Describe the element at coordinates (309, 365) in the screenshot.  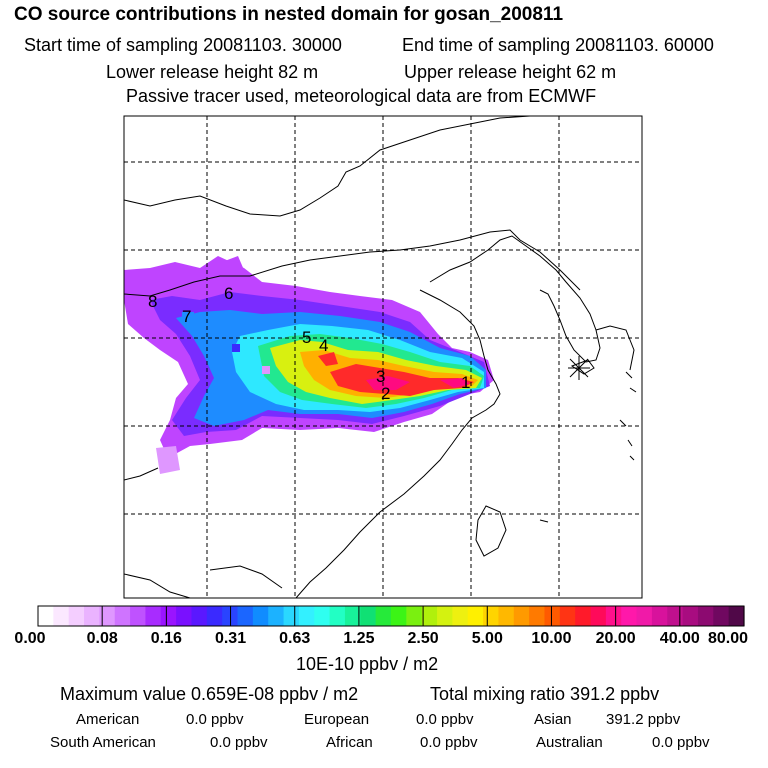
I see `concentration-field` at that location.